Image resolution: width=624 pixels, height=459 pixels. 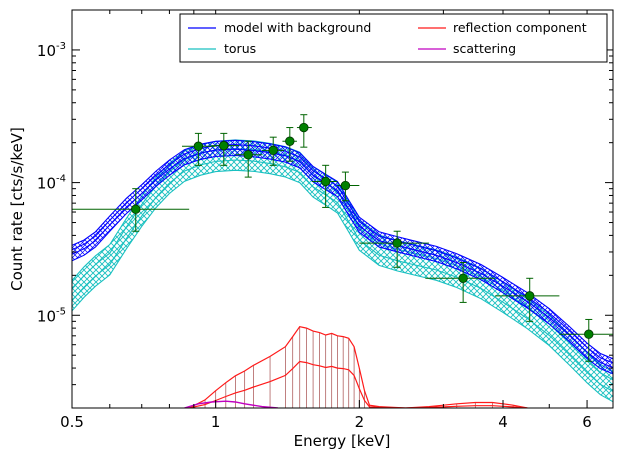 What do you see at coordinates (51, 183) in the screenshot?
I see `y-tick-label-1e-4: 10⁻⁴` at bounding box center [51, 183].